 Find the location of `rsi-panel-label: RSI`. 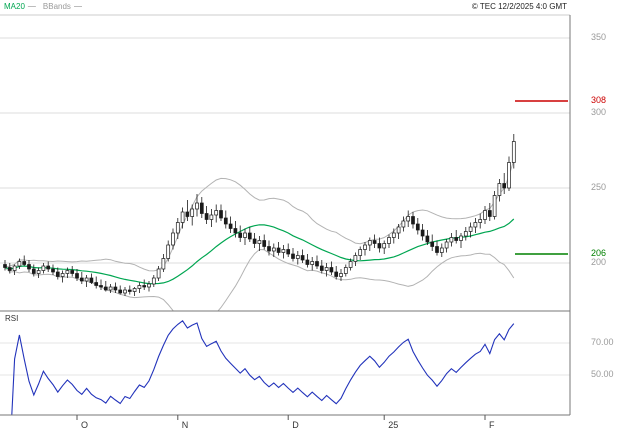

rsi-panel-label: RSI is located at coordinates (12, 318).